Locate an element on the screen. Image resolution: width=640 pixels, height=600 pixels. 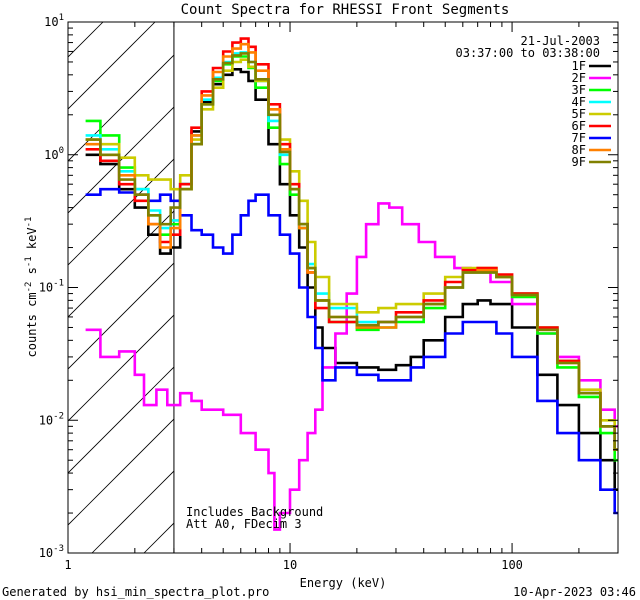
legend-label-1F: 1F is located at coordinates (579, 66).